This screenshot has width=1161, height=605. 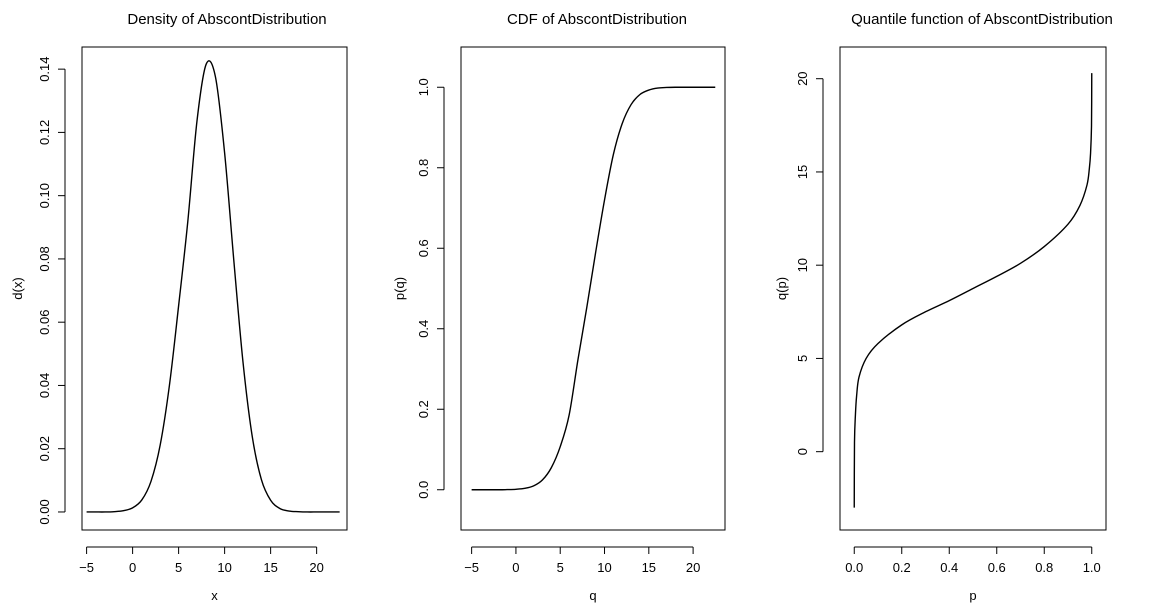 I want to click on cdf-x-axis-label: q, so click(x=592, y=595).